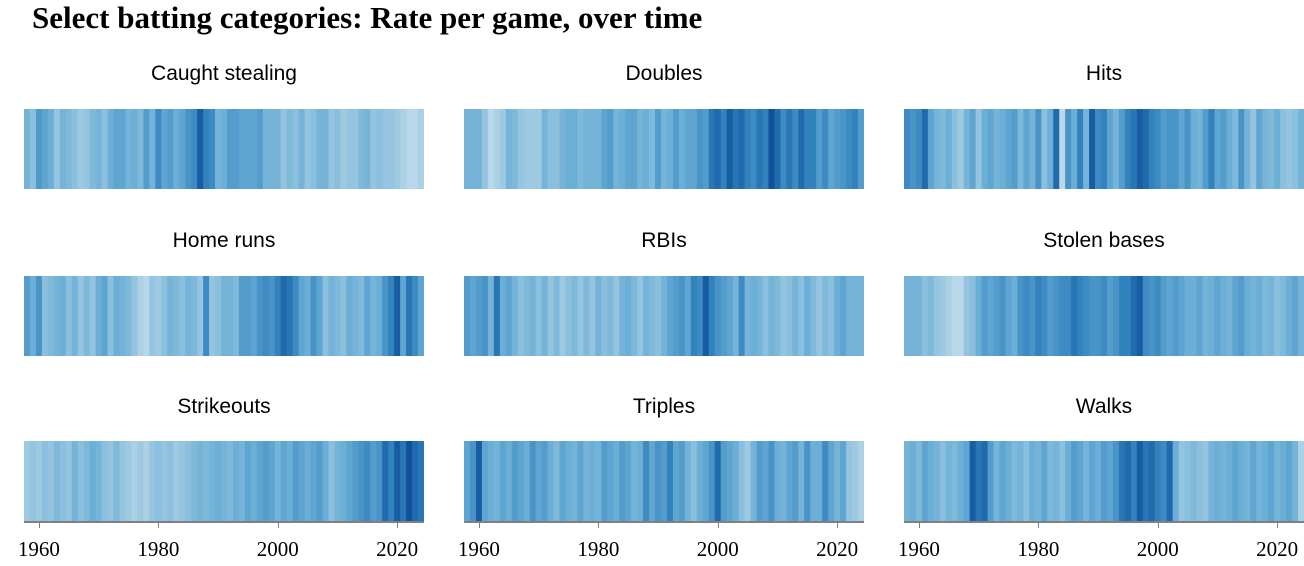 This screenshot has width=1304, height=566. What do you see at coordinates (1104, 73) in the screenshot?
I see `panel-title: Hits` at bounding box center [1104, 73].